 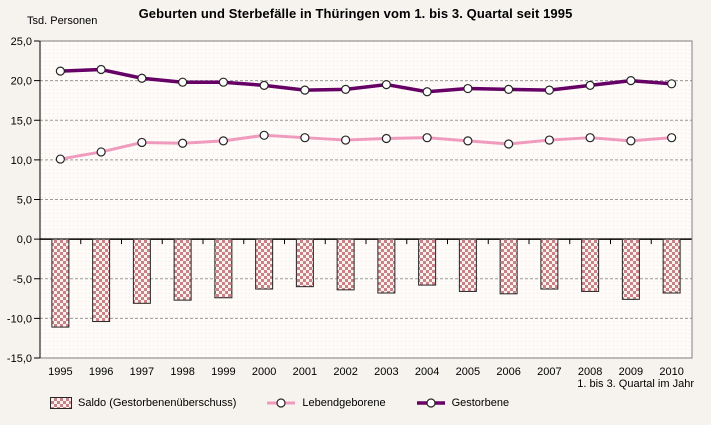 What do you see at coordinates (549, 264) in the screenshot?
I see `bar-saldo-2007` at bounding box center [549, 264].